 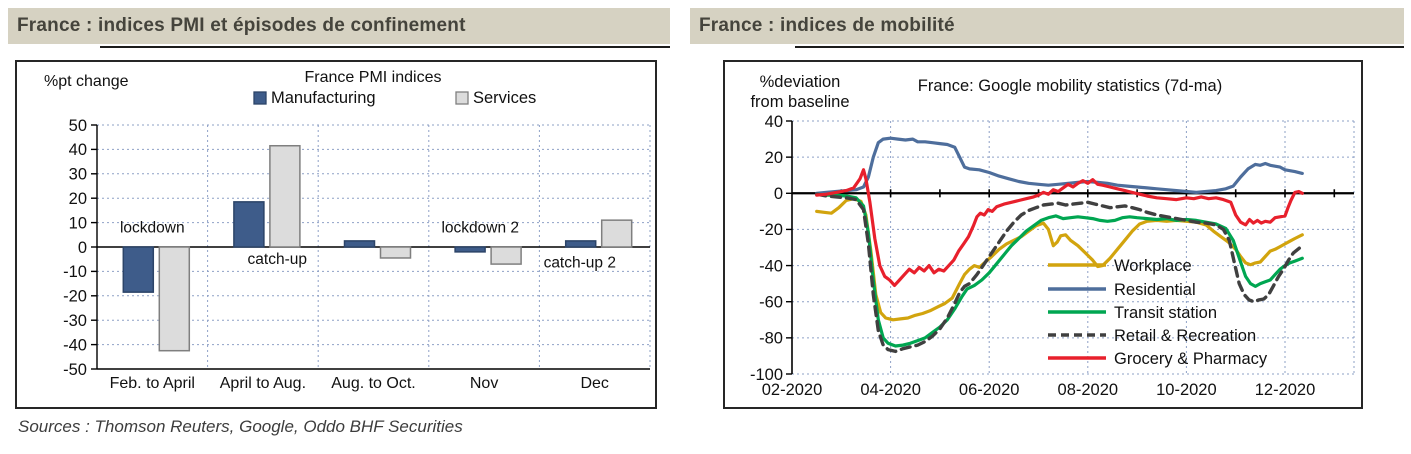 What do you see at coordinates (1285, 390) in the screenshot?
I see `x-tick-label: 12-2020` at bounding box center [1285, 390].